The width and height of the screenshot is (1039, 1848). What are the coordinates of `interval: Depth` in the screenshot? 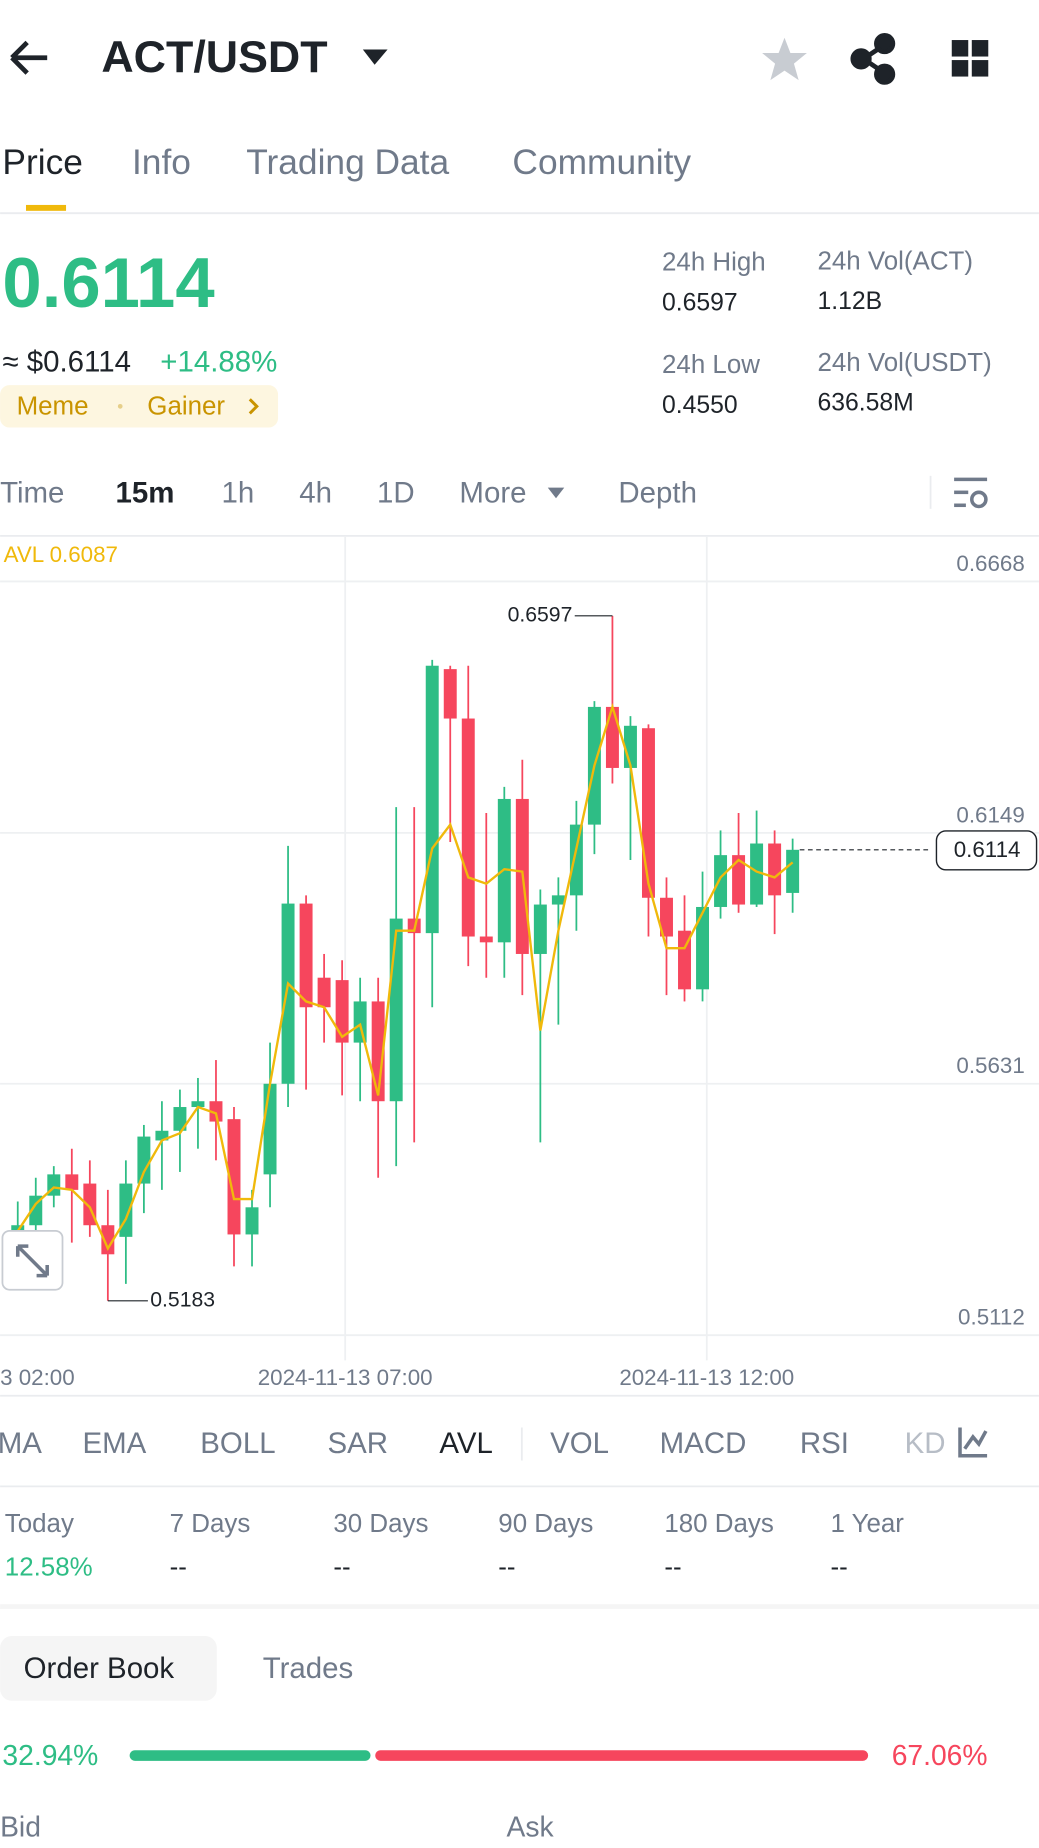 It's located at (657, 492).